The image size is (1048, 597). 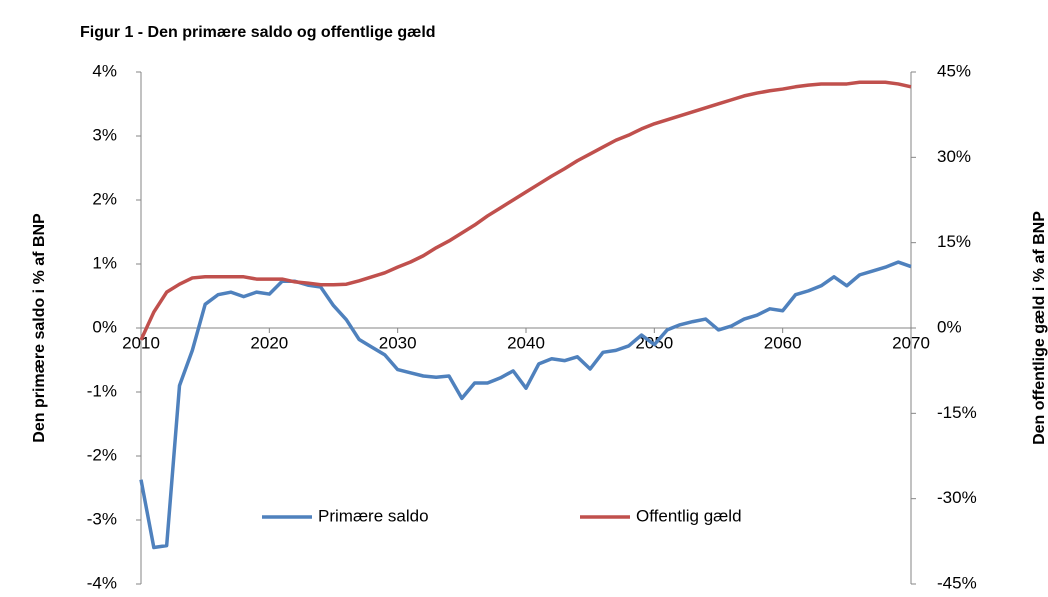 I want to click on legend-label: Primære saldo, so click(x=373, y=515).